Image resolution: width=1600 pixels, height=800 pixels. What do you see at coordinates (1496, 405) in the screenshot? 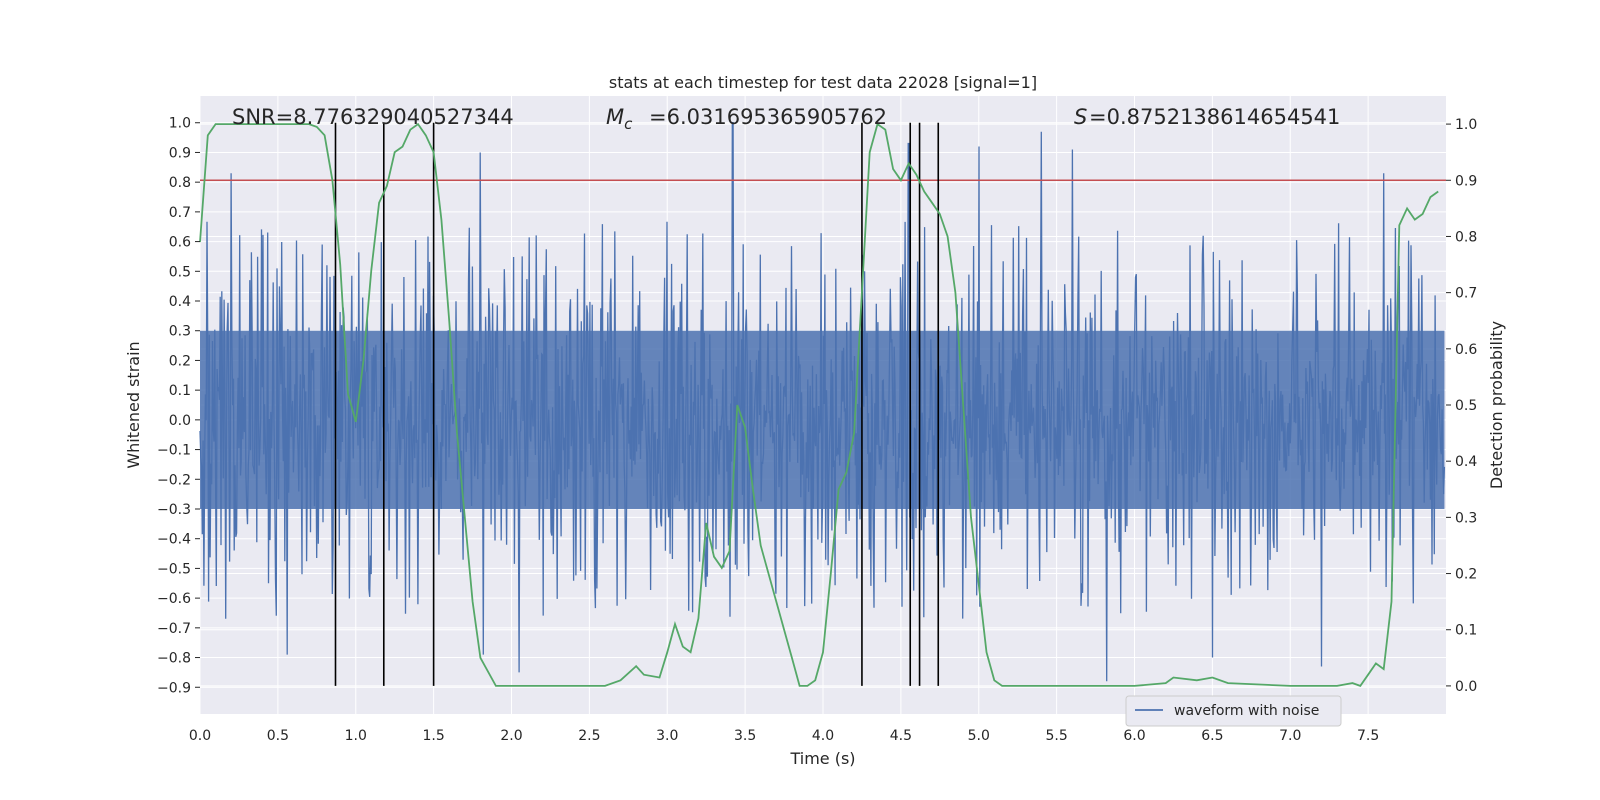
I see `y-right-axis-label: Detection probability` at bounding box center [1496, 405].